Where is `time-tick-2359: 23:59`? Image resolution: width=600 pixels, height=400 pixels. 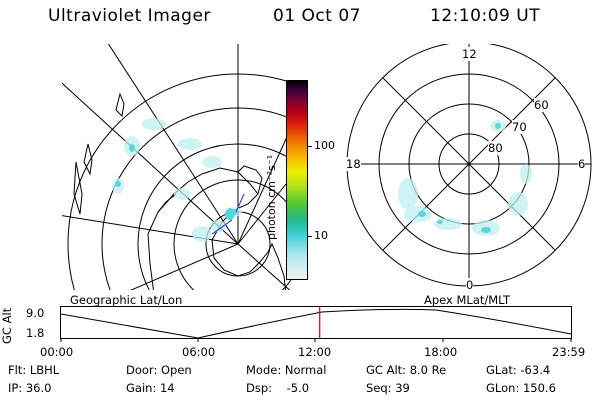
time-tick-2359: 23:59 is located at coordinates (569, 352).